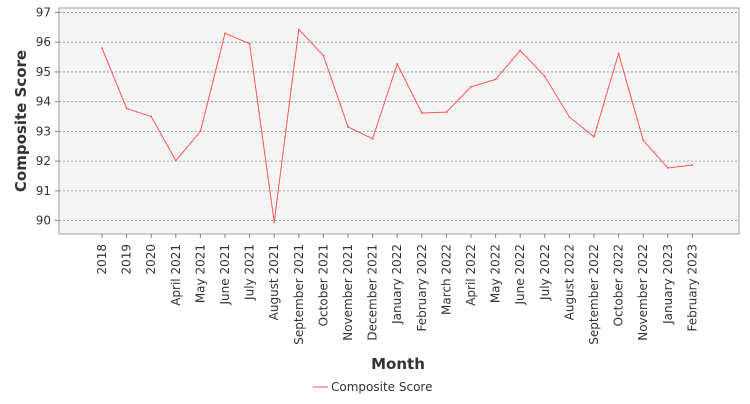 This screenshot has height=404, width=750. Describe the element at coordinates (496, 273) in the screenshot. I see `x-tick-label: May 2022` at that location.